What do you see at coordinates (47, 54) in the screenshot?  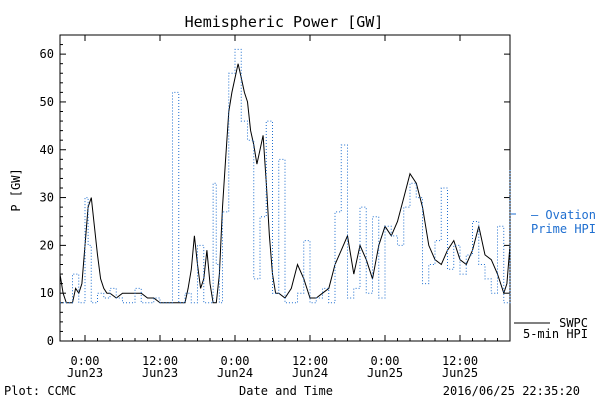 I see `y-tick-label: 60` at bounding box center [47, 54].